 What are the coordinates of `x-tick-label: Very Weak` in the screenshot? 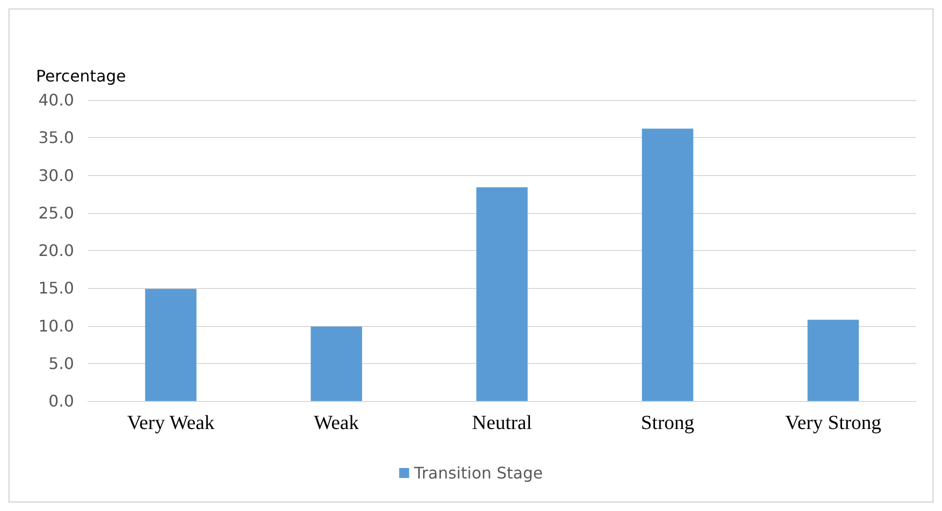 It's located at (171, 423).